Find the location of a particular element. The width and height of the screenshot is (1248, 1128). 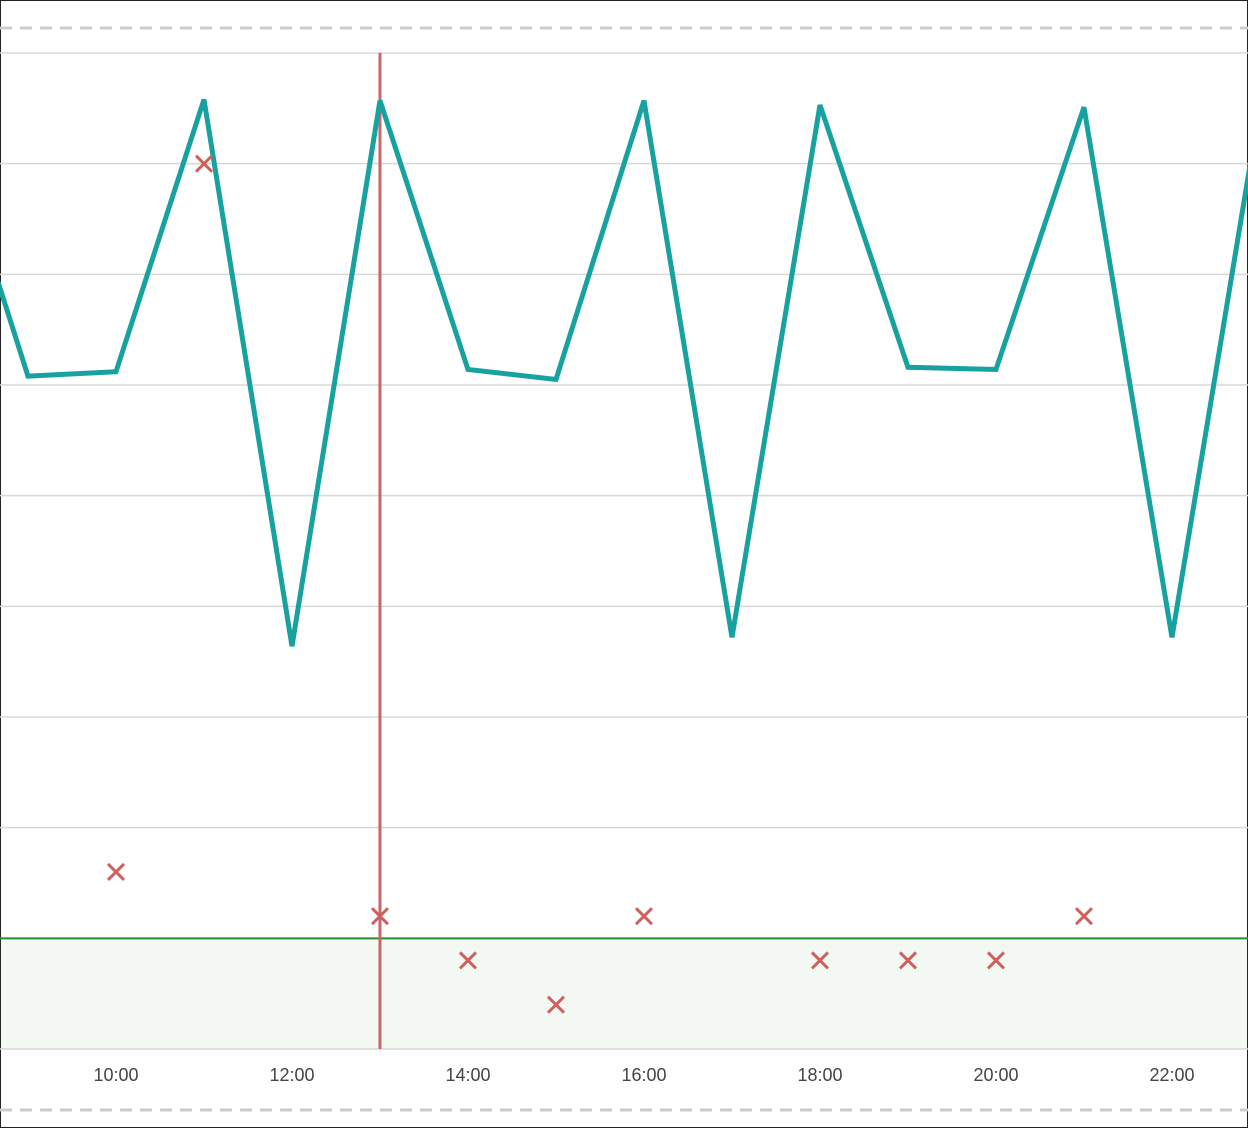

x-tick-label: 10:00 is located at coordinates (115, 1075).